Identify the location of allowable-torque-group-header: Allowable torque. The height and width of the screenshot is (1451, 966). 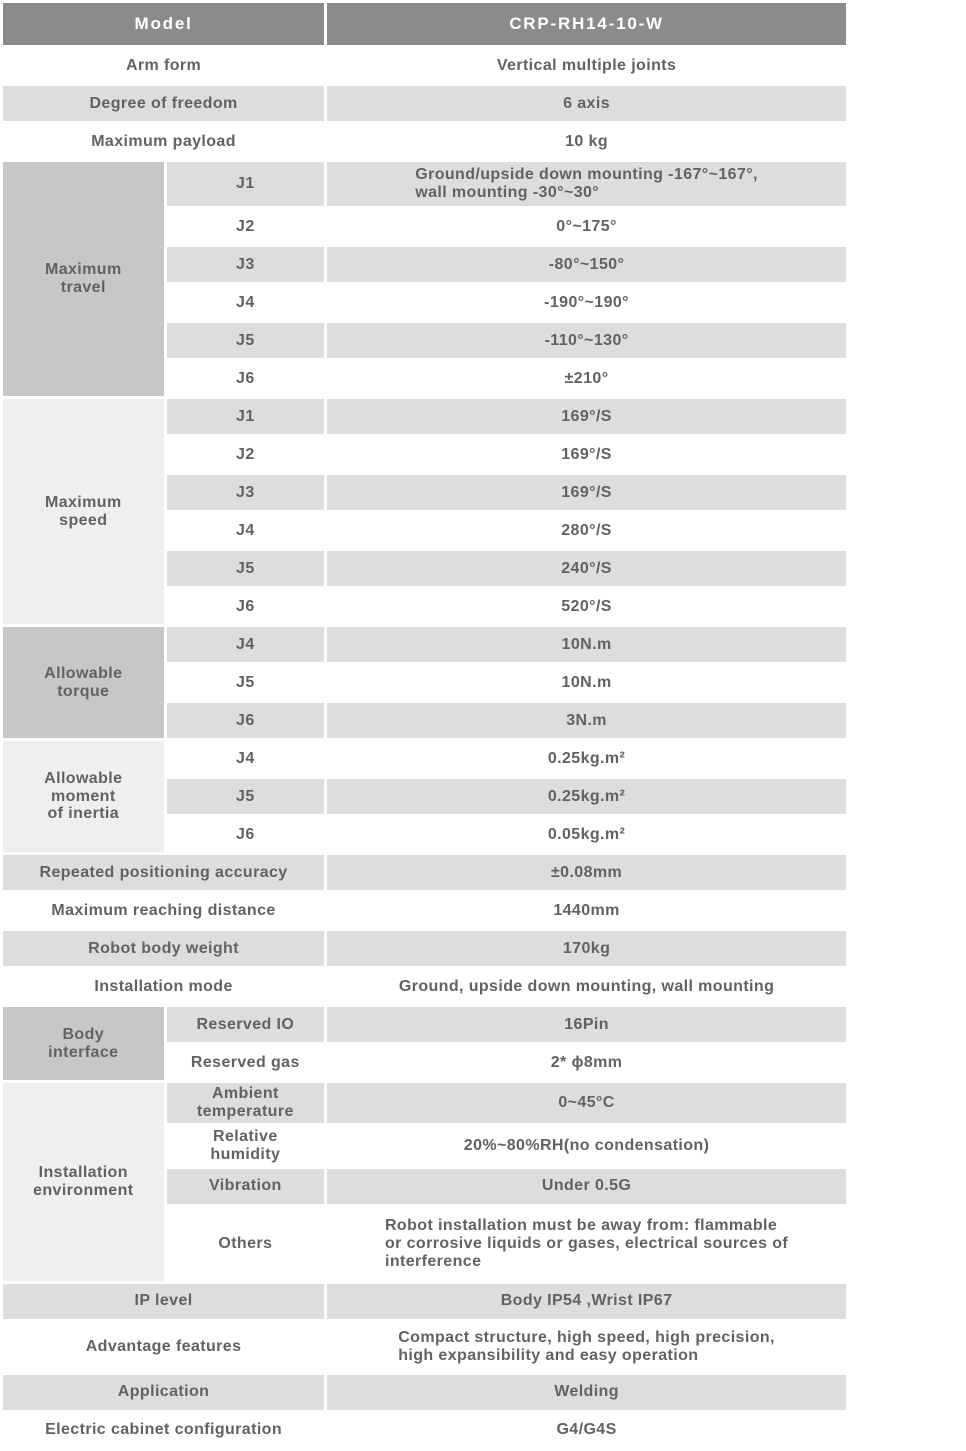
(83, 682).